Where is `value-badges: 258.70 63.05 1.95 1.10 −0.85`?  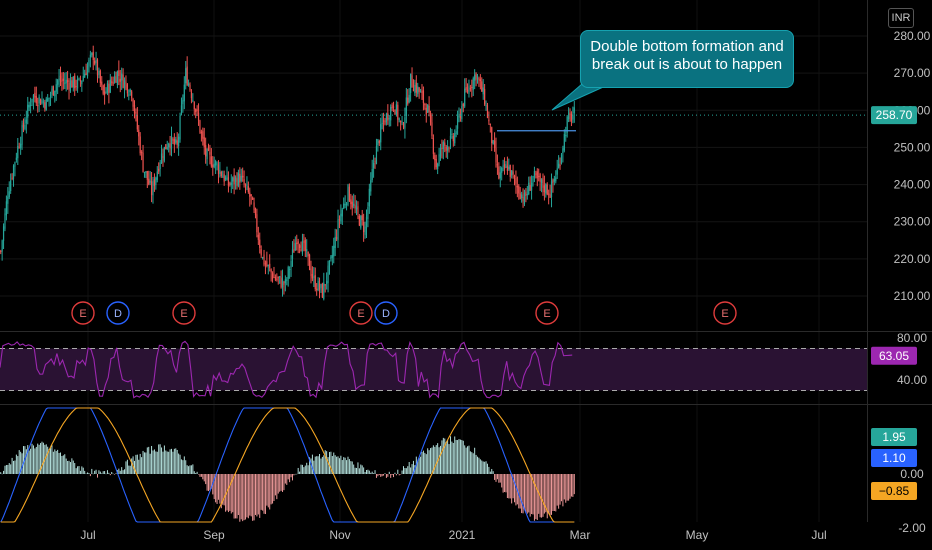 value-badges: 258.70 63.05 1.95 1.10 −0.85 is located at coordinates (894, 303).